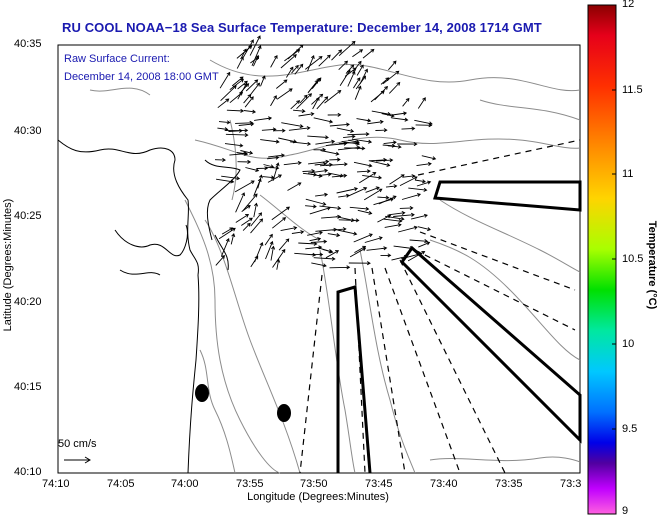  What do you see at coordinates (28, 216) in the screenshot?
I see `y-tick: 40:25` at bounding box center [28, 216].